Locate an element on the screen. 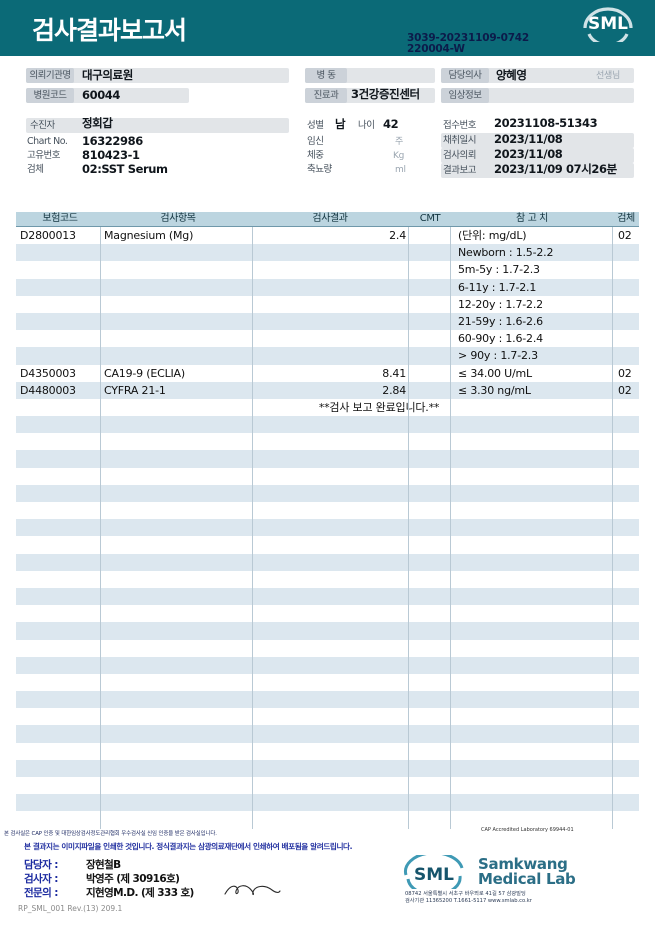  cell-spc: 02 is located at coordinates (625, 390).